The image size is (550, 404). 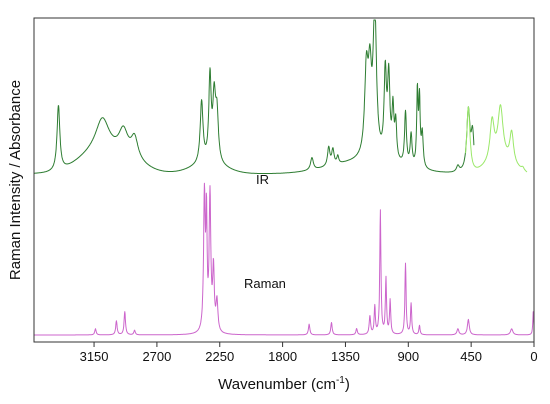 What do you see at coordinates (219, 356) in the screenshot?
I see `x-tick-label-2: 2250` at bounding box center [219, 356].